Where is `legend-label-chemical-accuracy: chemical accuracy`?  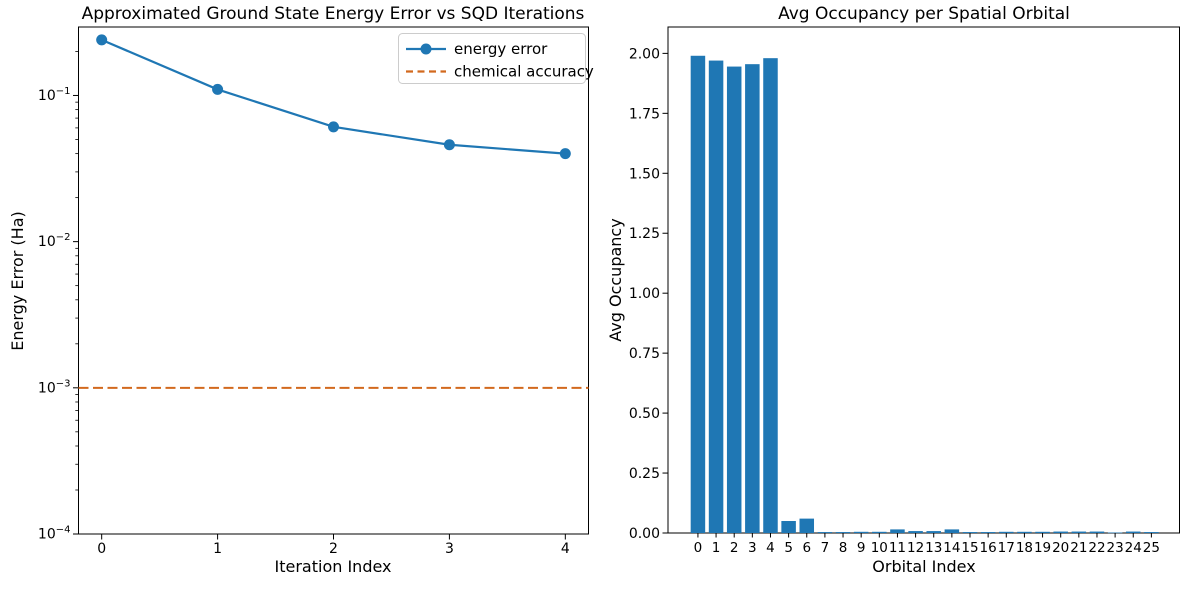 legend-label-chemical-accuracy: chemical accuracy is located at coordinates (524, 72).